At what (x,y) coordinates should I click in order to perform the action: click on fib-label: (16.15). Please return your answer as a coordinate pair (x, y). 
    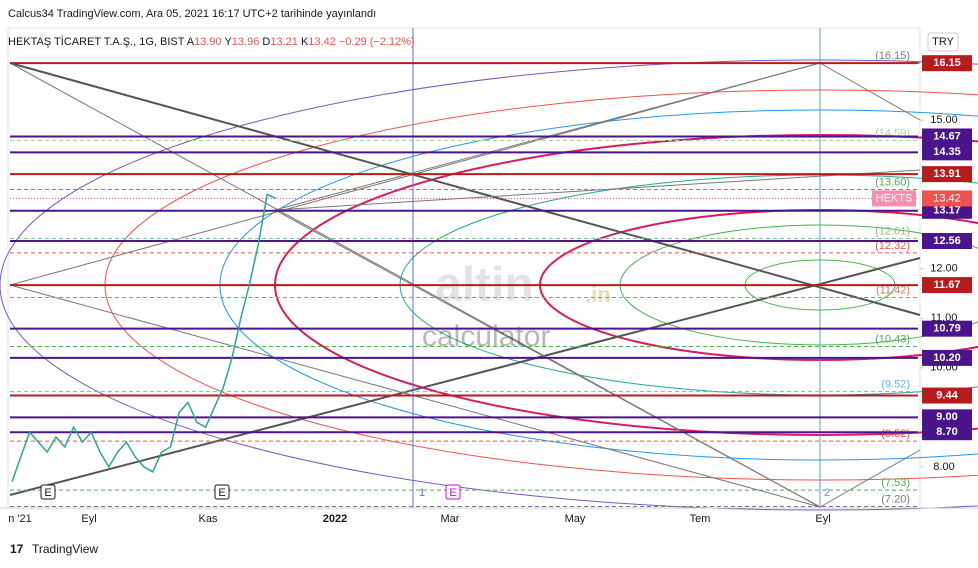
    Looking at the image, I should click on (892, 56).